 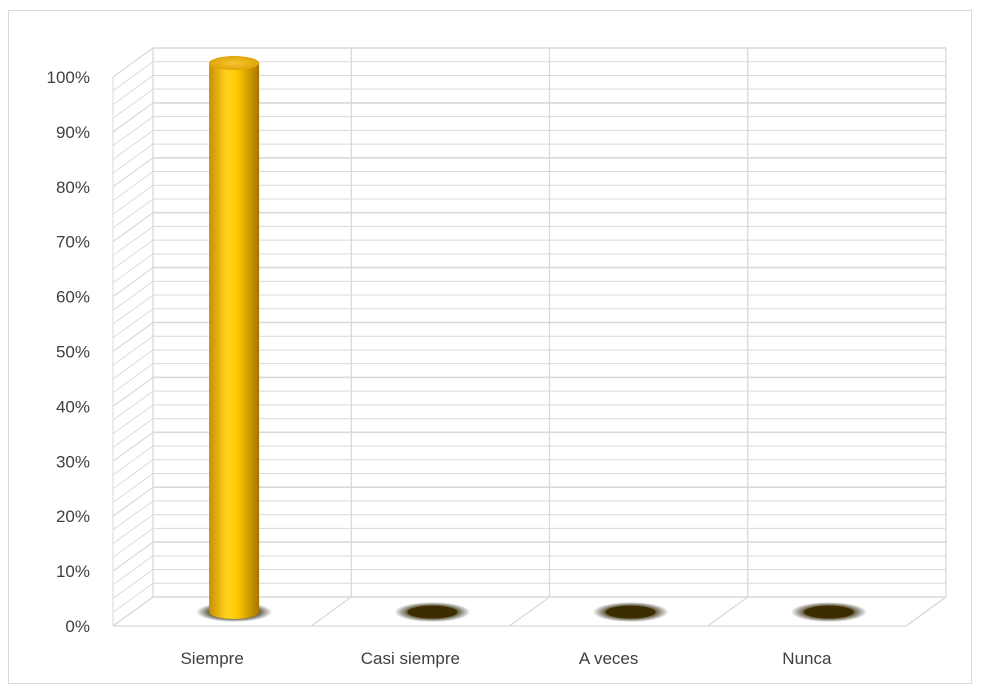 I want to click on y-tick-label: 30%, so click(x=73, y=461).